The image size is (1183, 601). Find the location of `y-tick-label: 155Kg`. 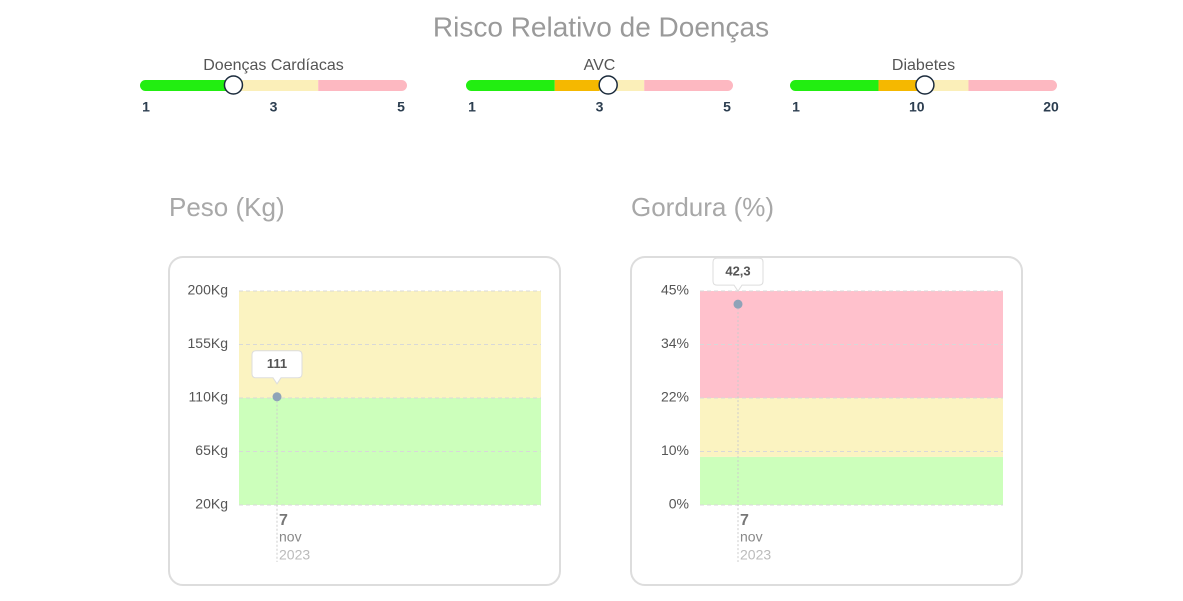

y-tick-label: 155Kg is located at coordinates (208, 343).